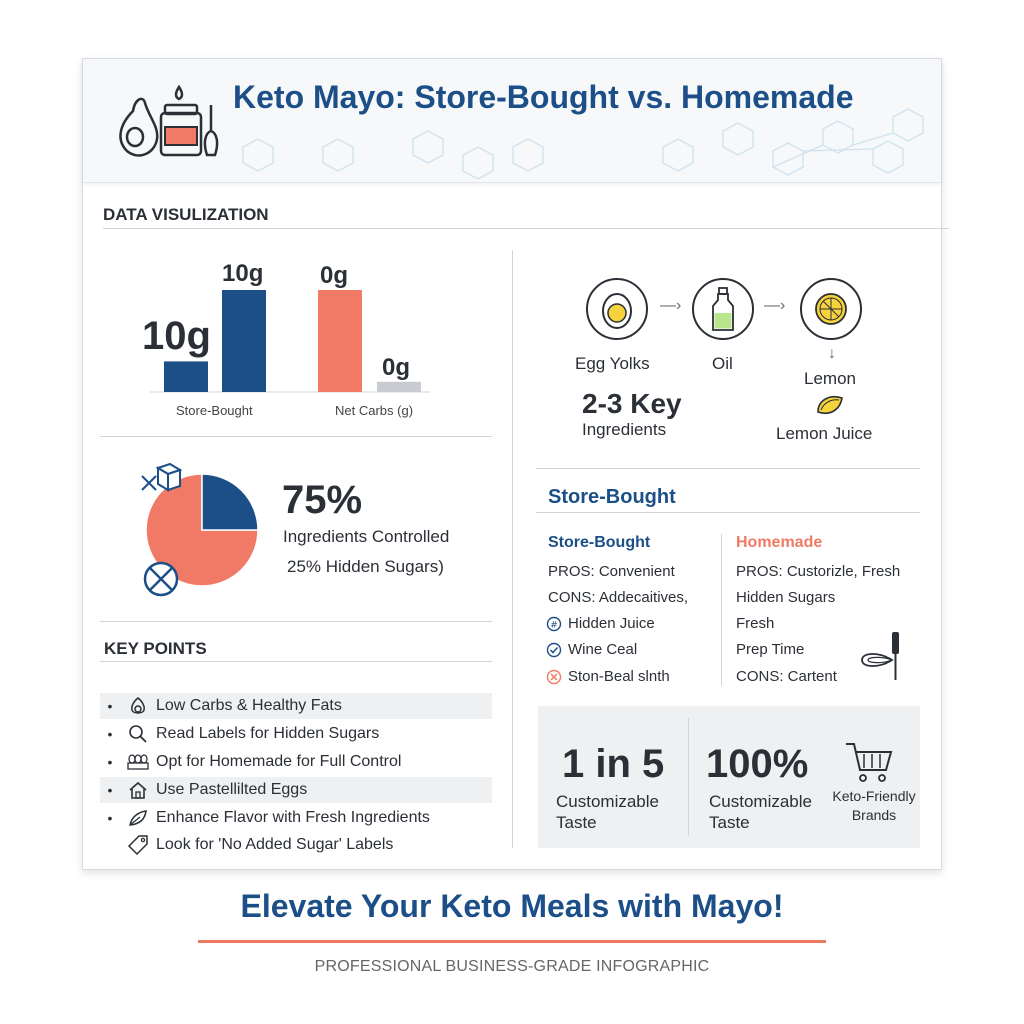 This screenshot has height=1024, width=1024. Describe the element at coordinates (830, 405) in the screenshot. I see `lemon-wedge-icon` at that location.